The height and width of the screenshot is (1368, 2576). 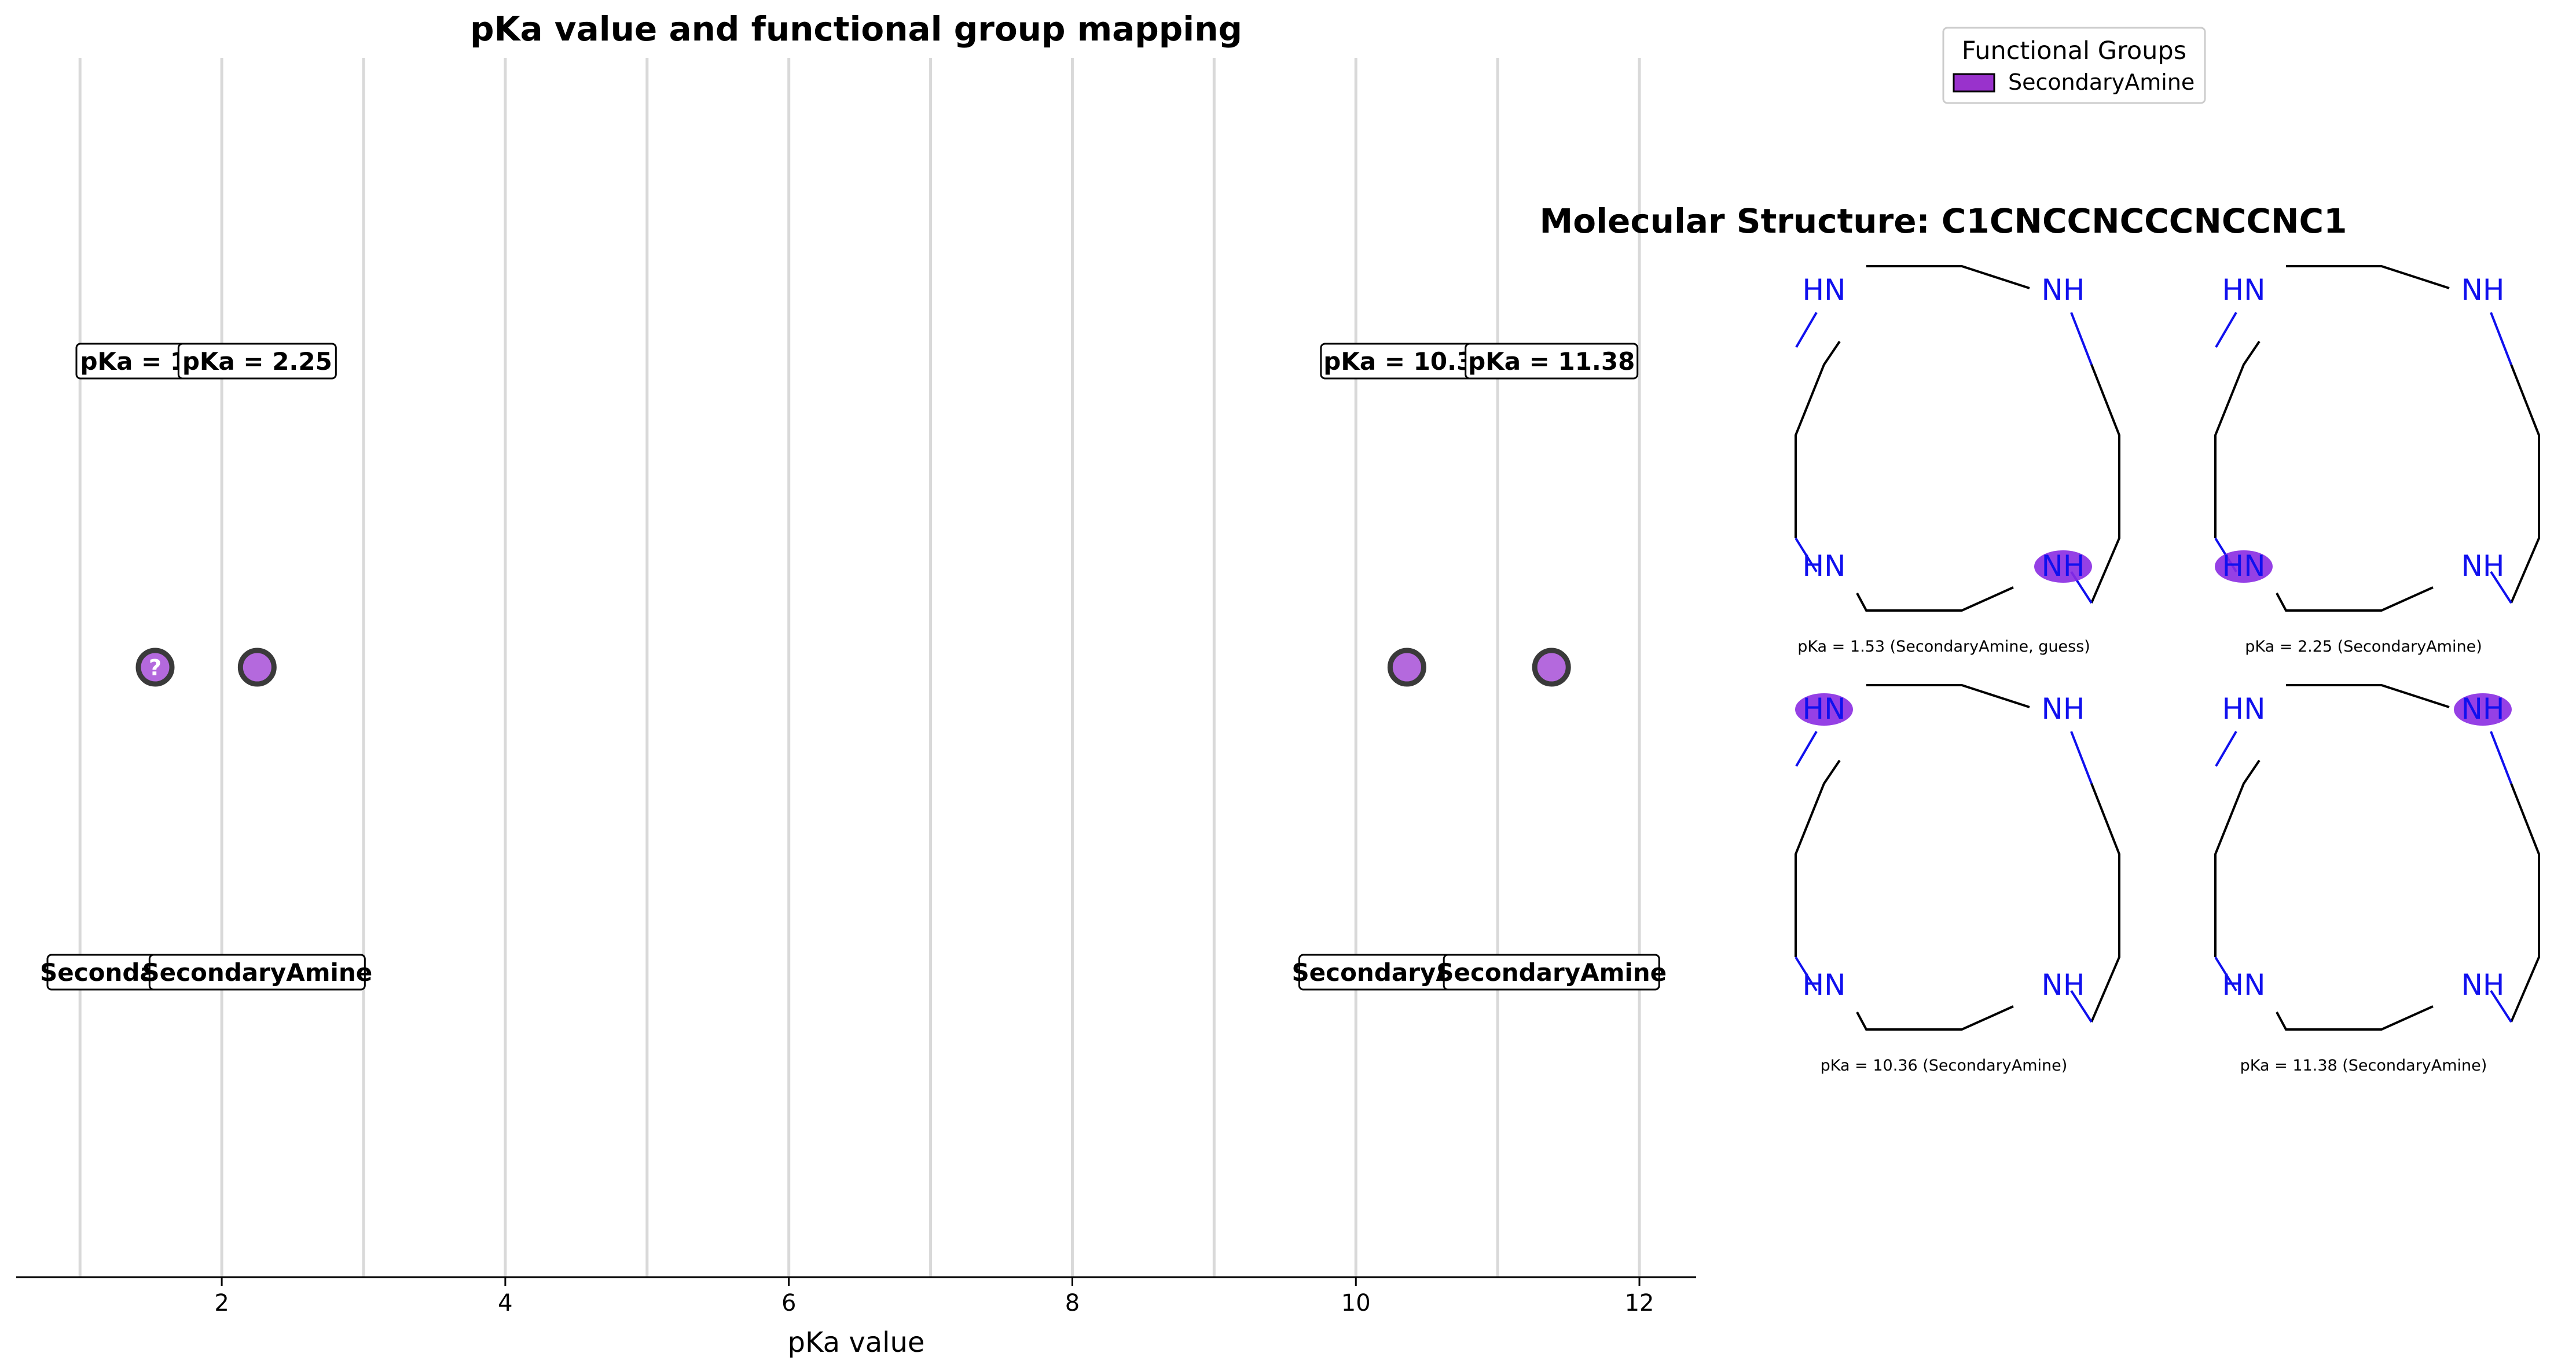 I want to click on x-tick-label: 8, so click(x=1072, y=1303).